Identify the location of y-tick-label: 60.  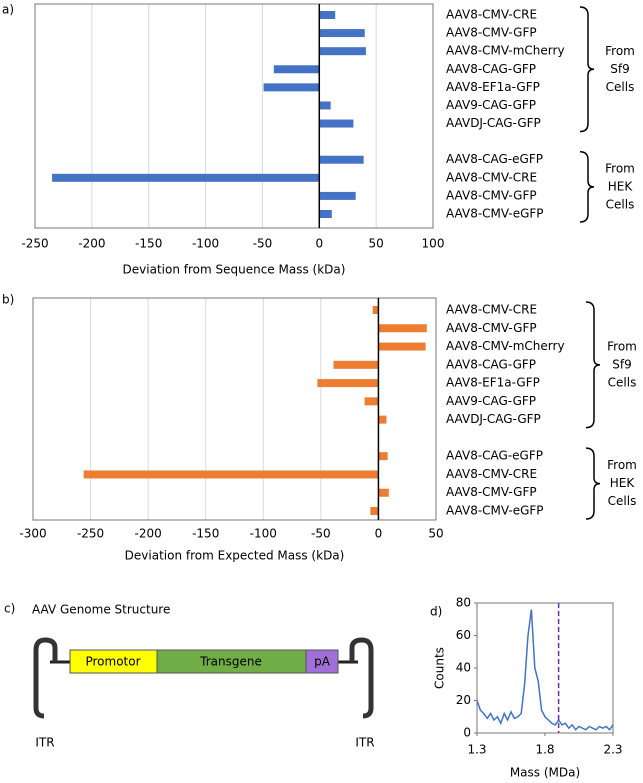
(463, 635).